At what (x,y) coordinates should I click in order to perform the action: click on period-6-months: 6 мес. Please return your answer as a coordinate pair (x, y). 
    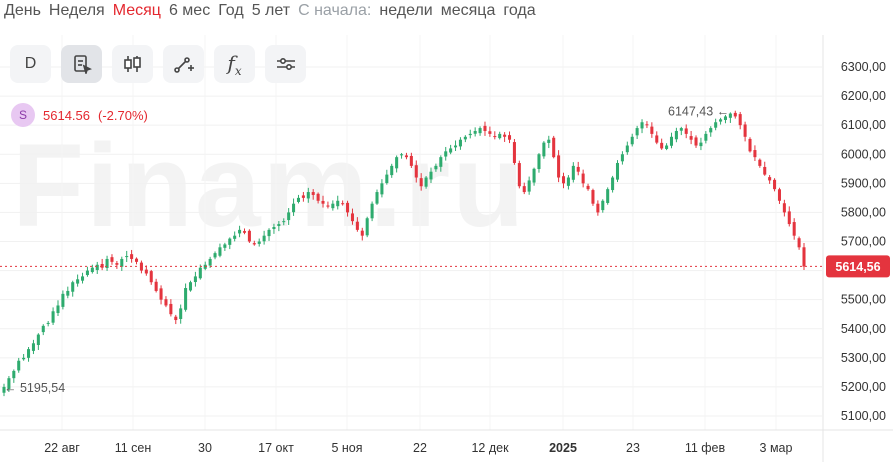
    Looking at the image, I should click on (189, 10).